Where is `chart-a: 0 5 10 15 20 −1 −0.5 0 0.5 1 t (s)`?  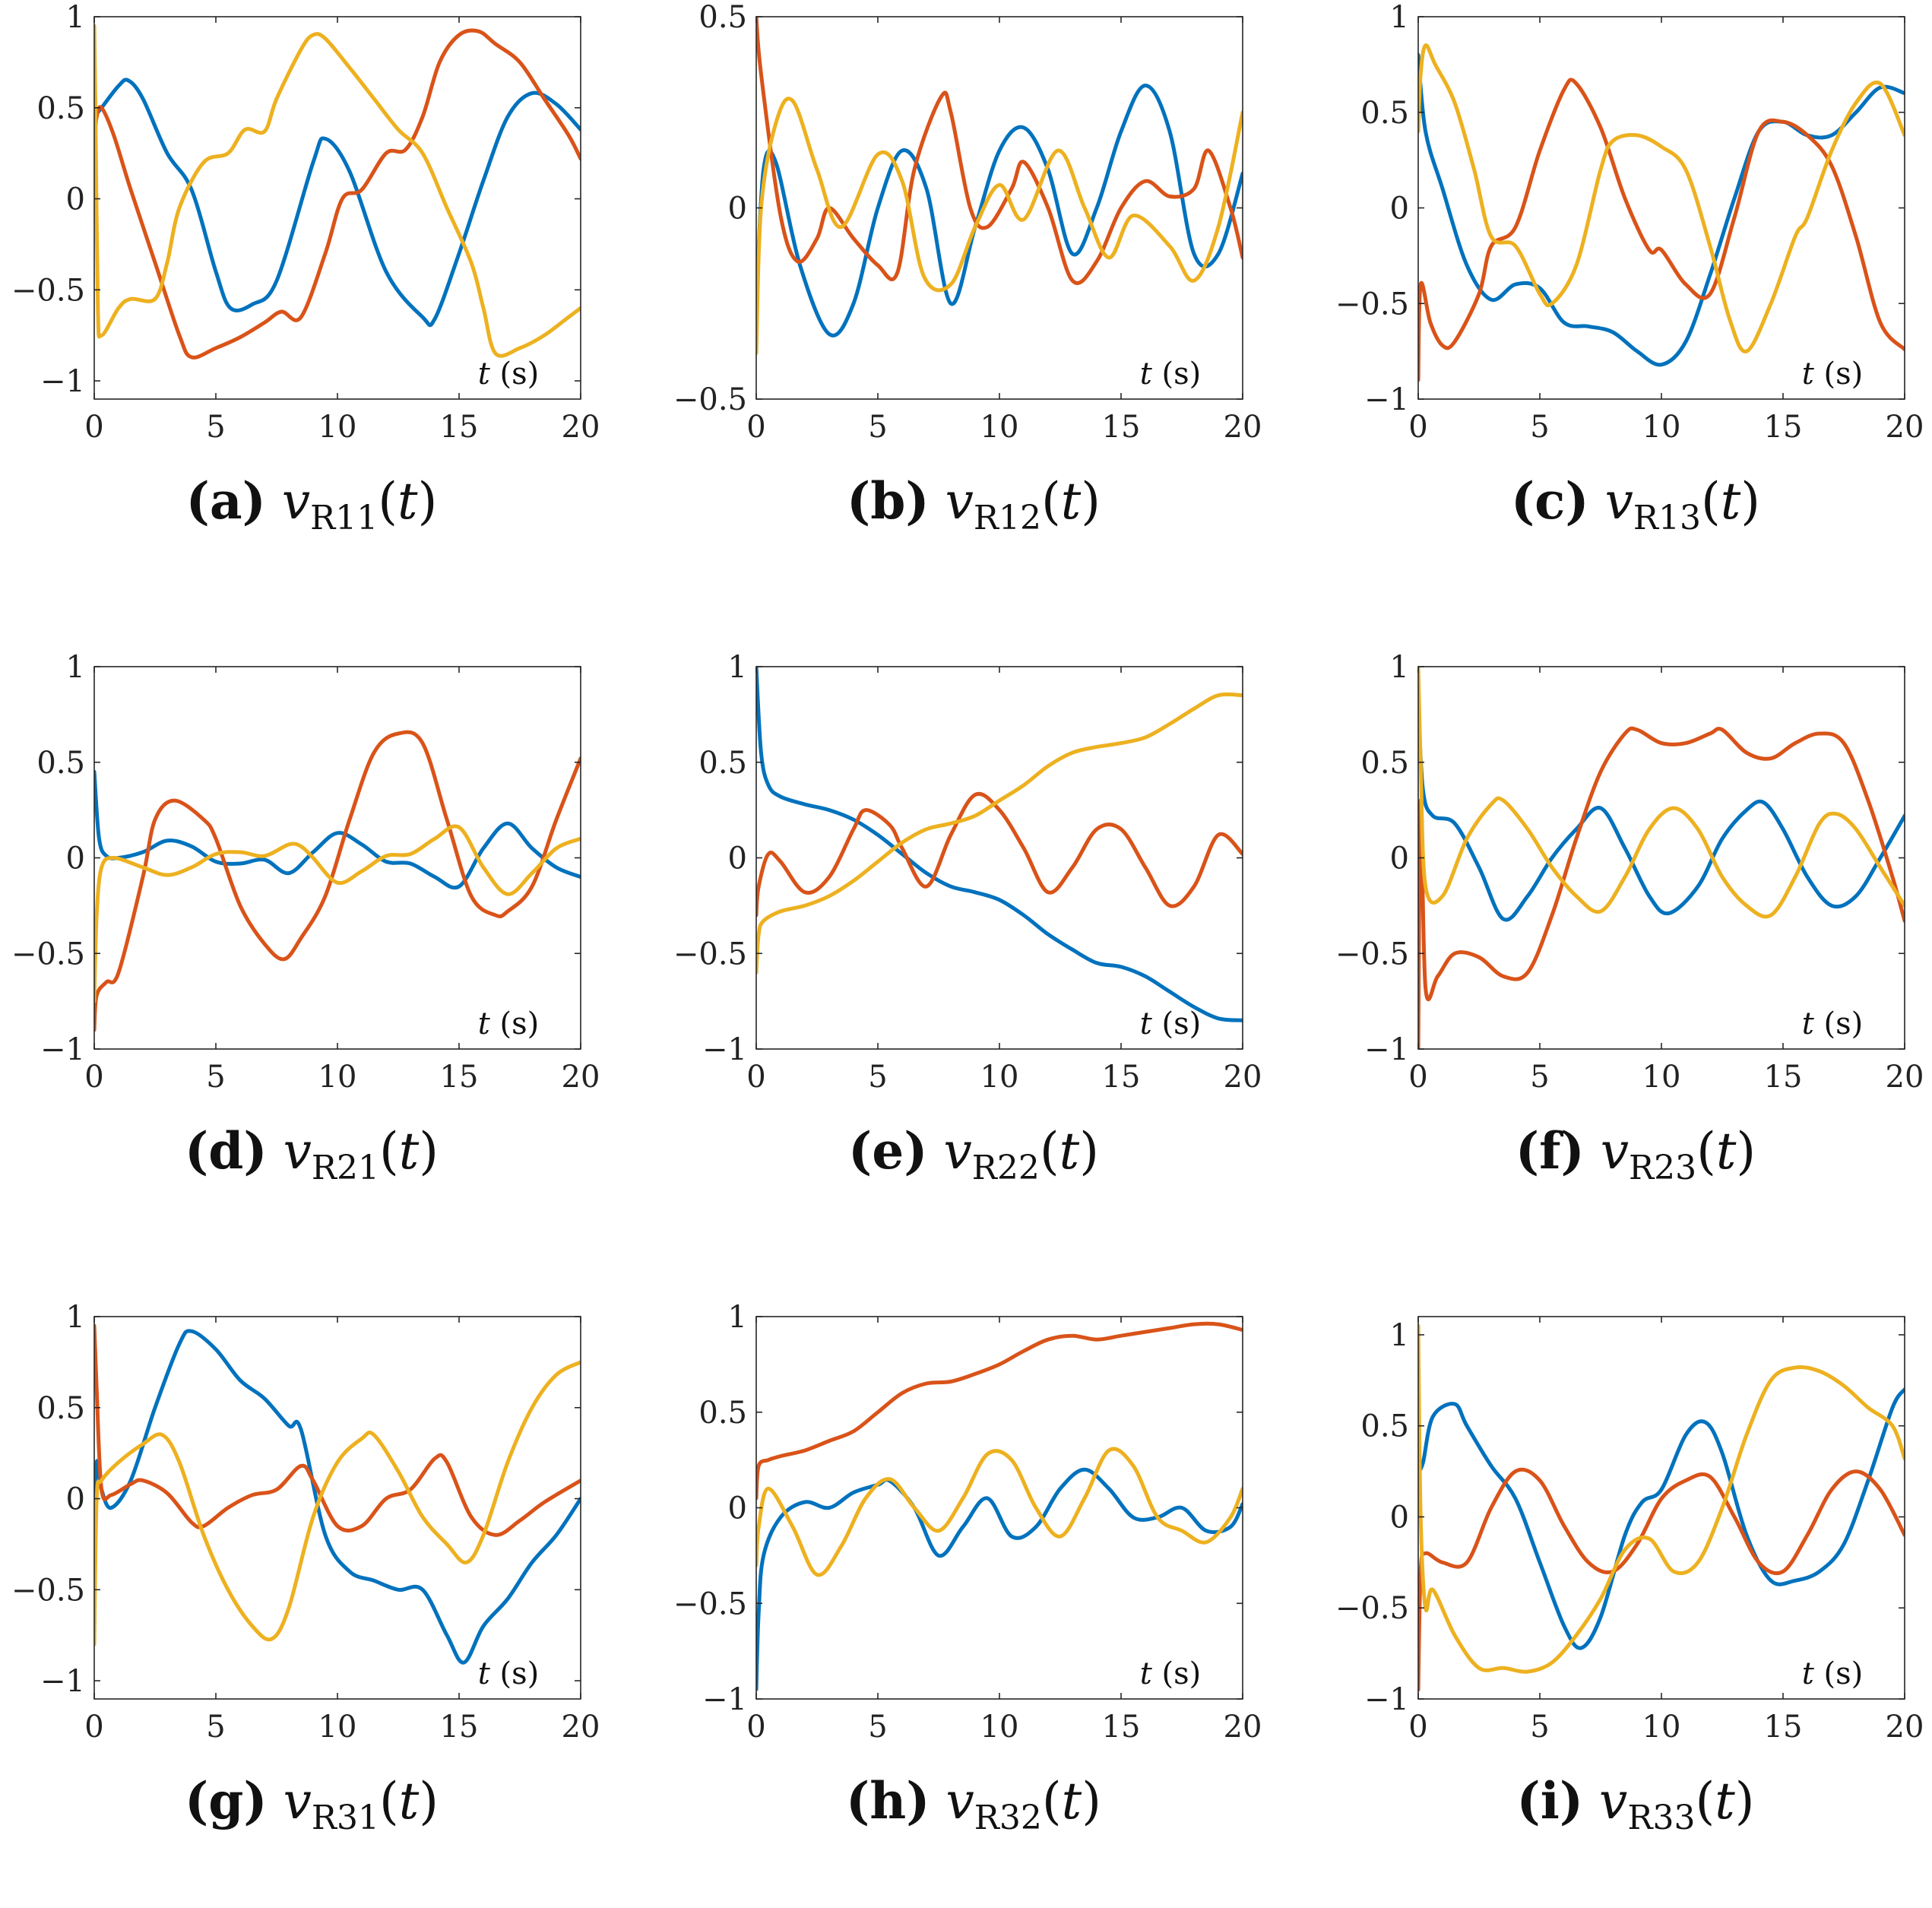 chart-a: 0 5 10 15 20 −1 −0.5 0 0.5 1 t (s) is located at coordinates (305, 222).